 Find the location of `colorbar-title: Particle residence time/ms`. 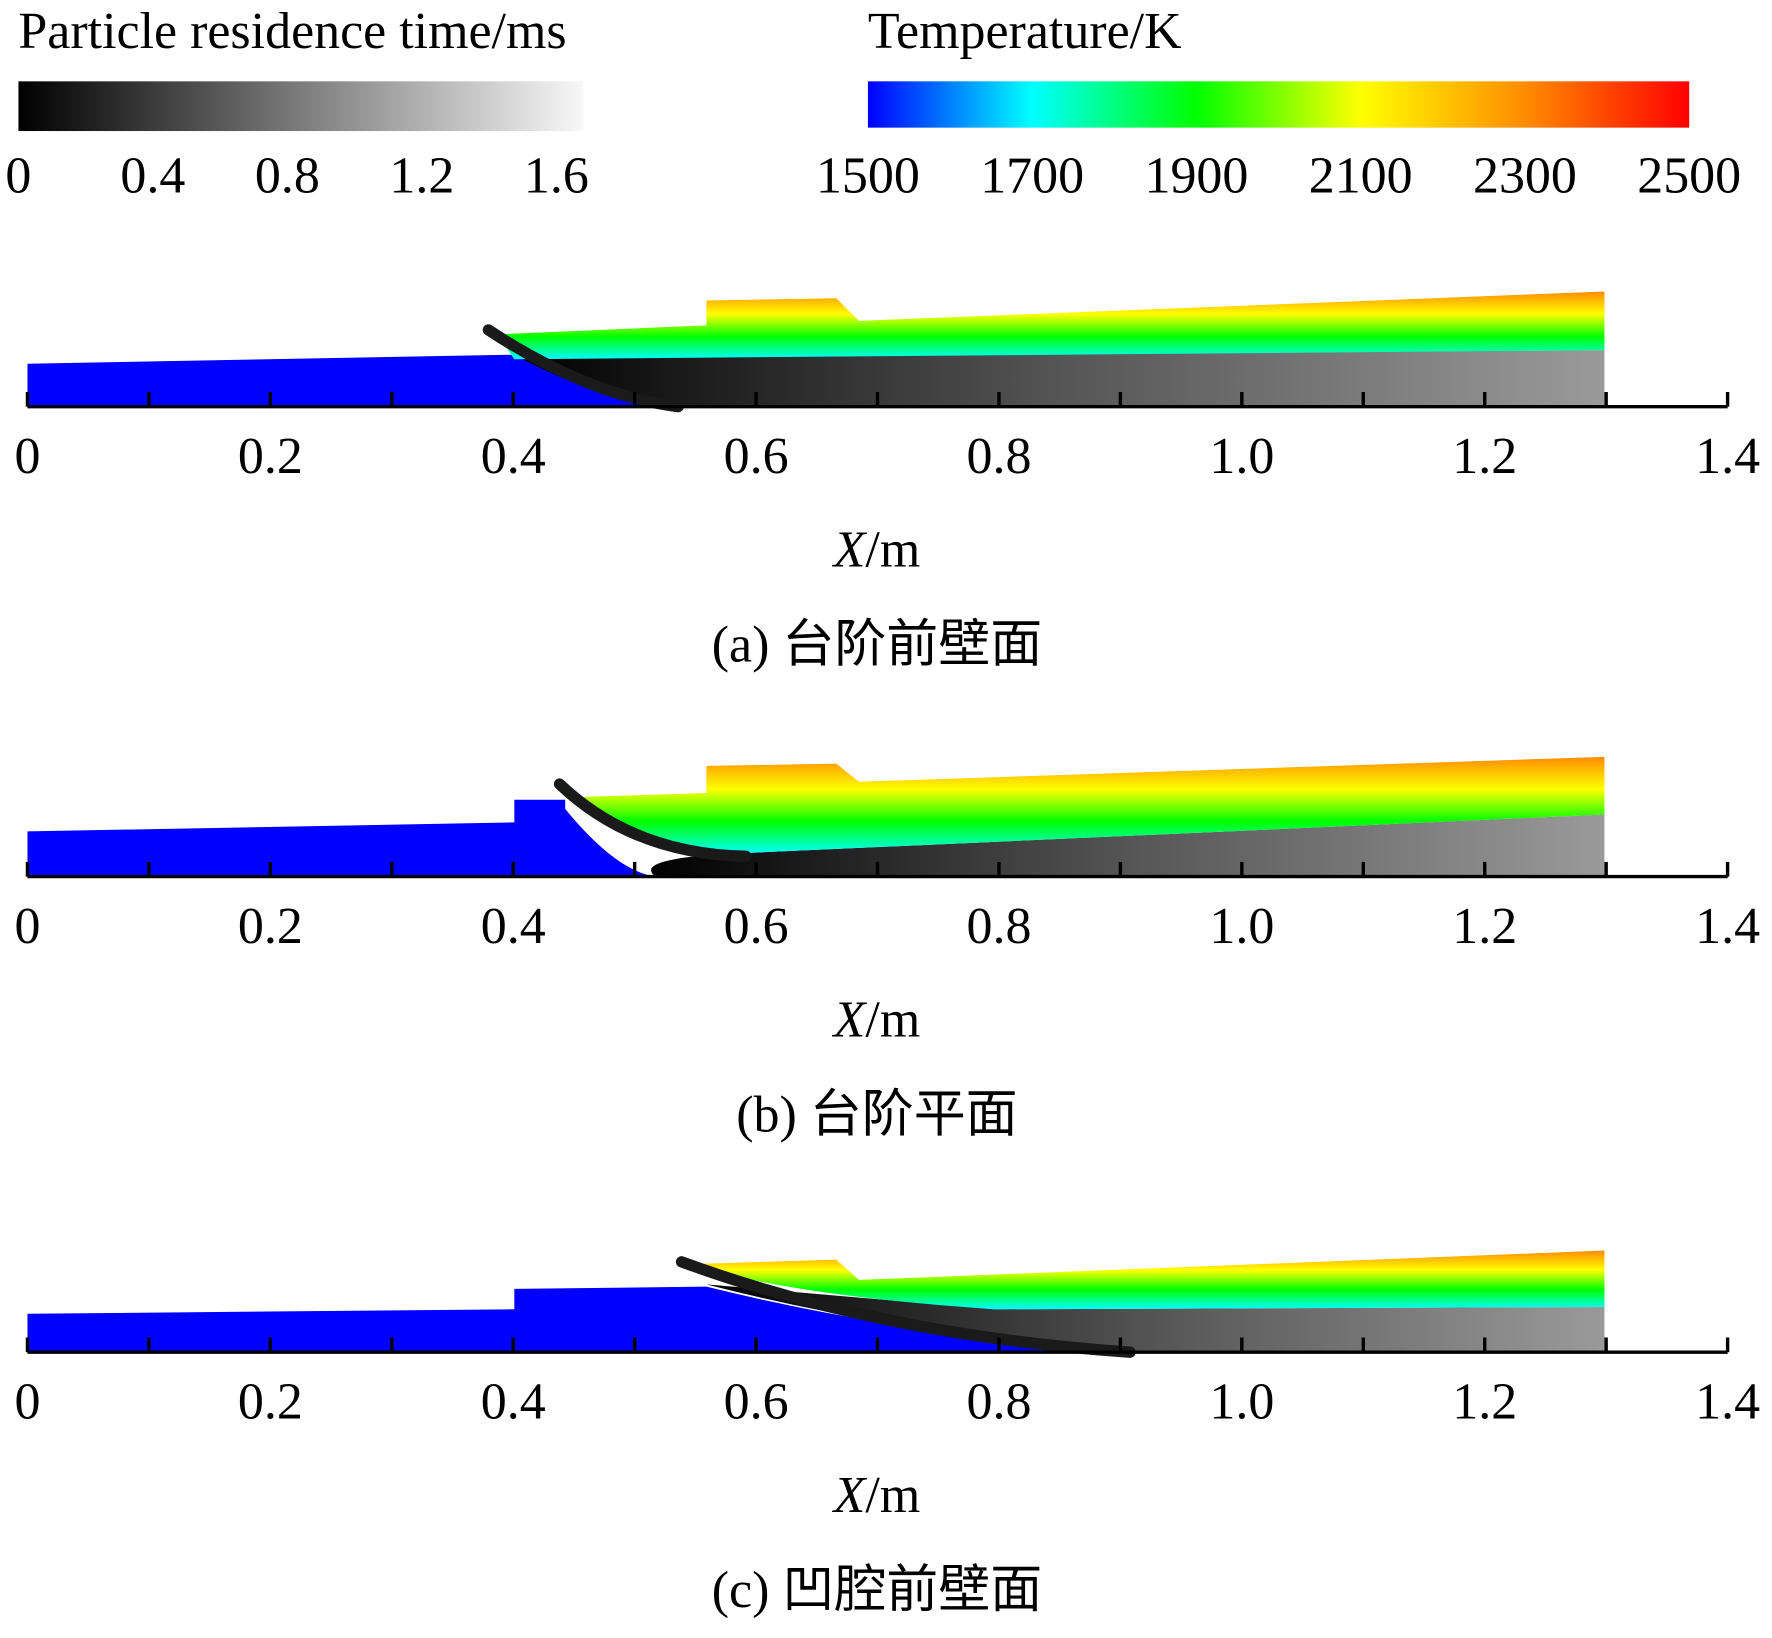

colorbar-title: Particle residence time/ms is located at coordinates (292, 31).